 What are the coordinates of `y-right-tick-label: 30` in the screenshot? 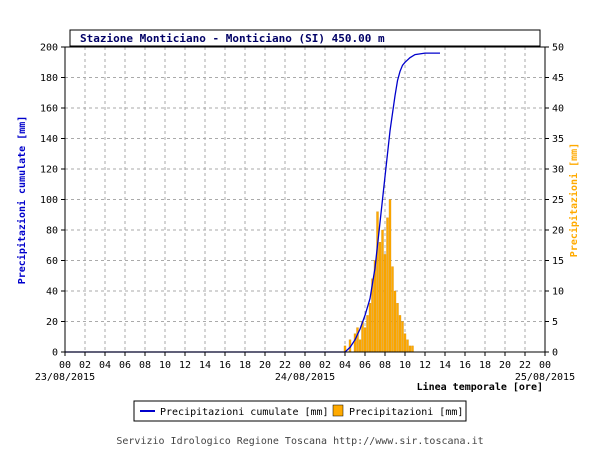 It's located at (558, 170).